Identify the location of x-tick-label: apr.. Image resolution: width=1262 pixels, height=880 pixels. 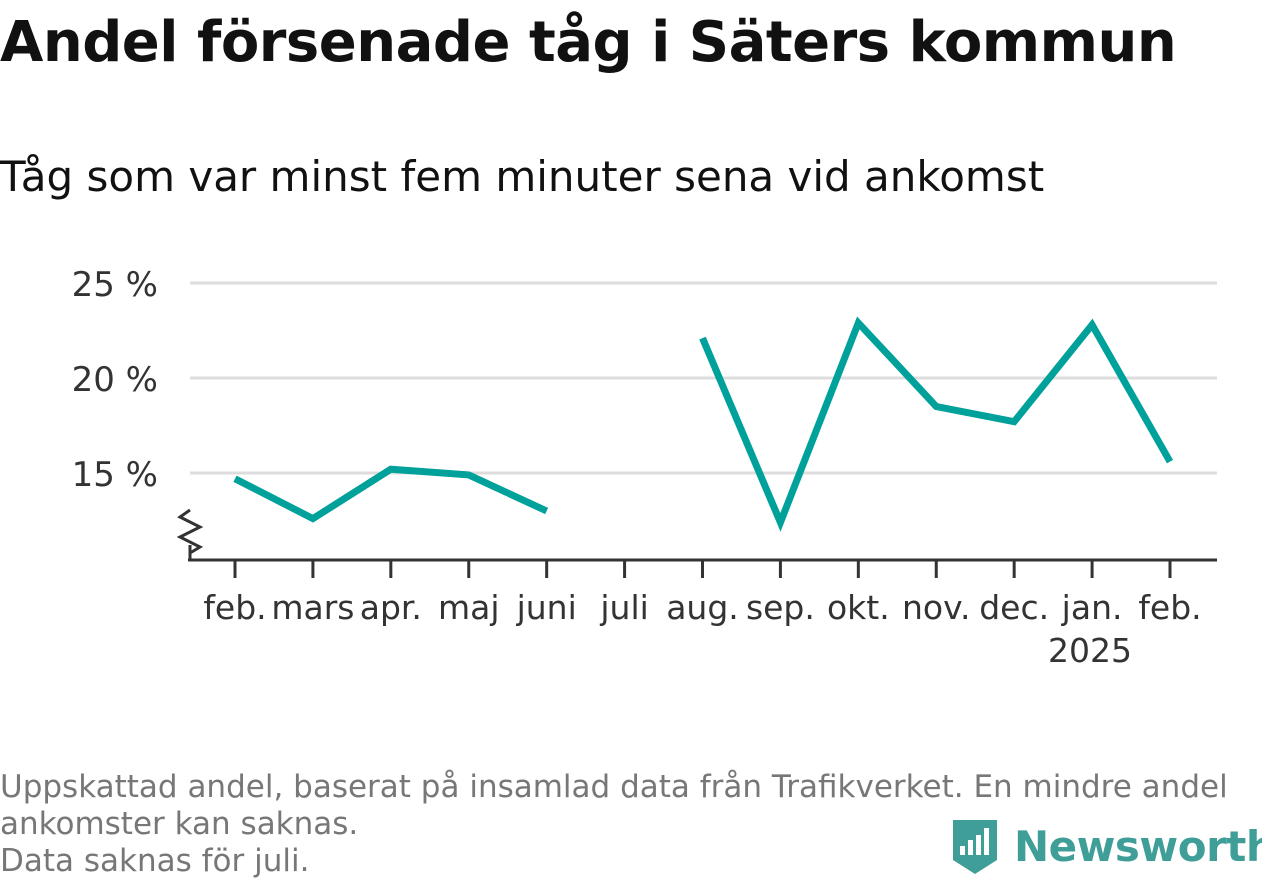
(391, 607).